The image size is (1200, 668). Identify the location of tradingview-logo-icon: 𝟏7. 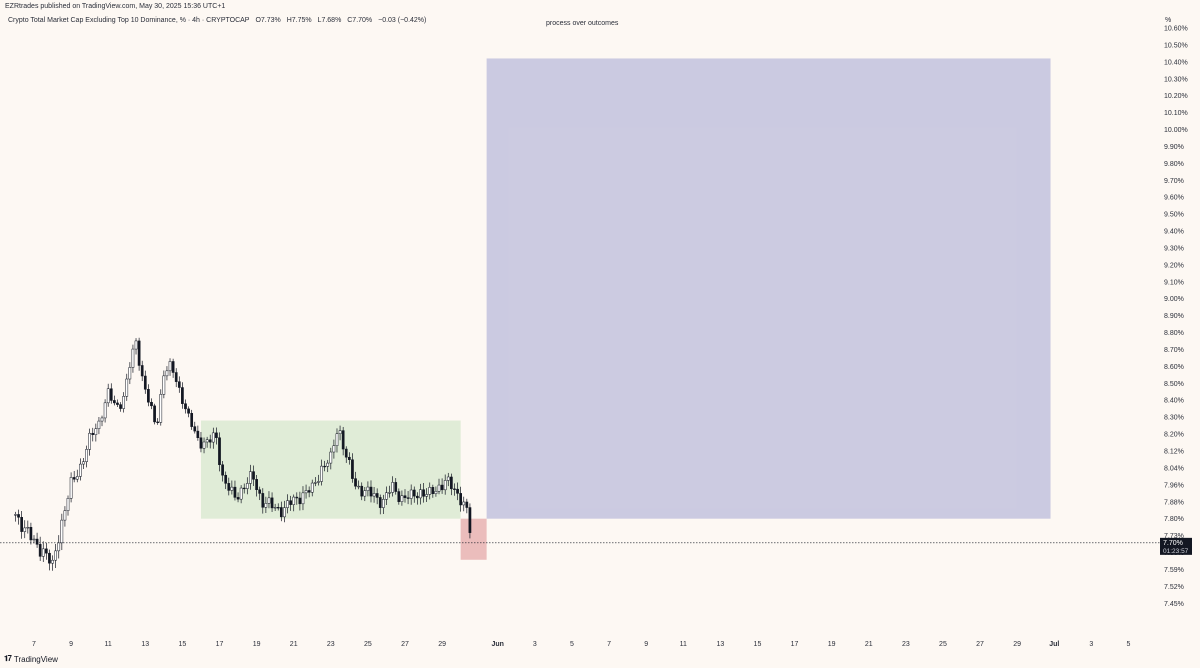
(8, 658).